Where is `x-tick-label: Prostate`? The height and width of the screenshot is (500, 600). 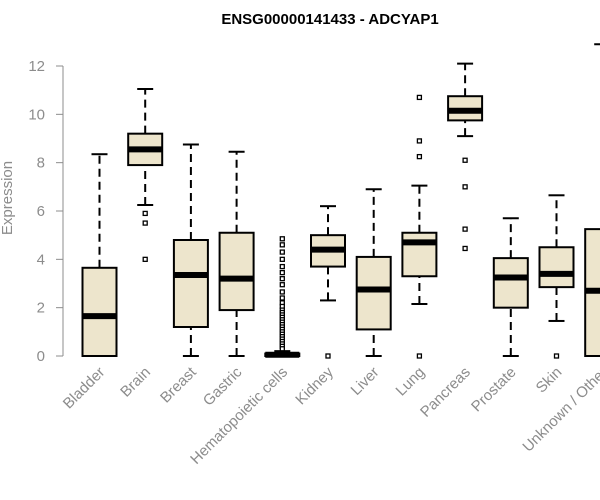 x-tick-label: Prostate is located at coordinates (494, 390).